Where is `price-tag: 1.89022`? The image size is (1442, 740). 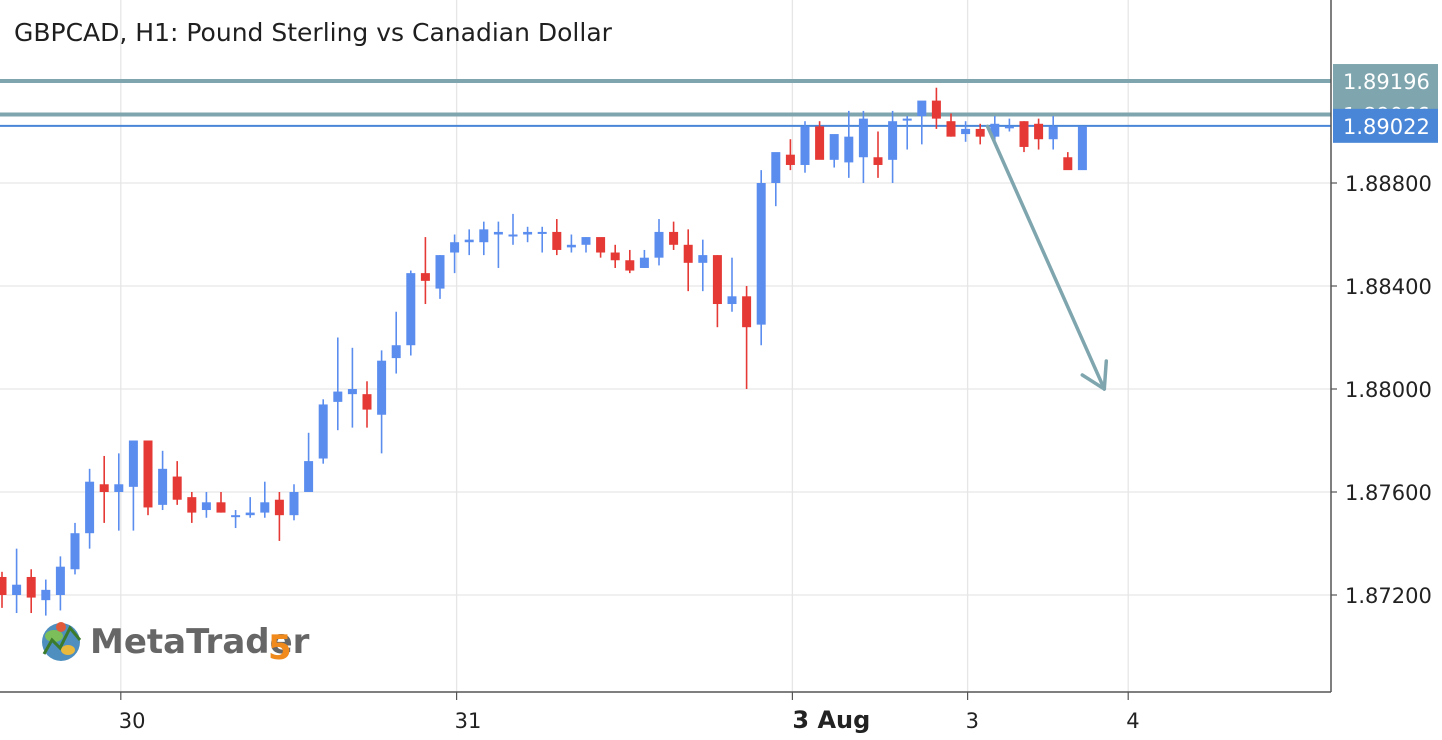
price-tag: 1.89022 is located at coordinates (1385, 125).